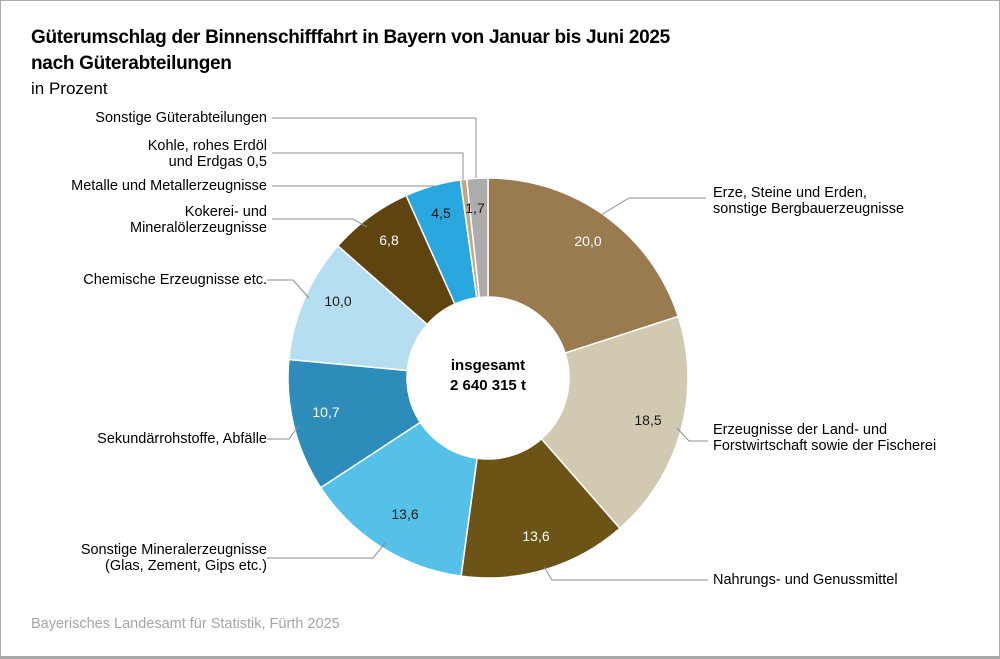 This screenshot has width=1000, height=659. I want to click on total-caption: insgesamt, so click(488, 365).